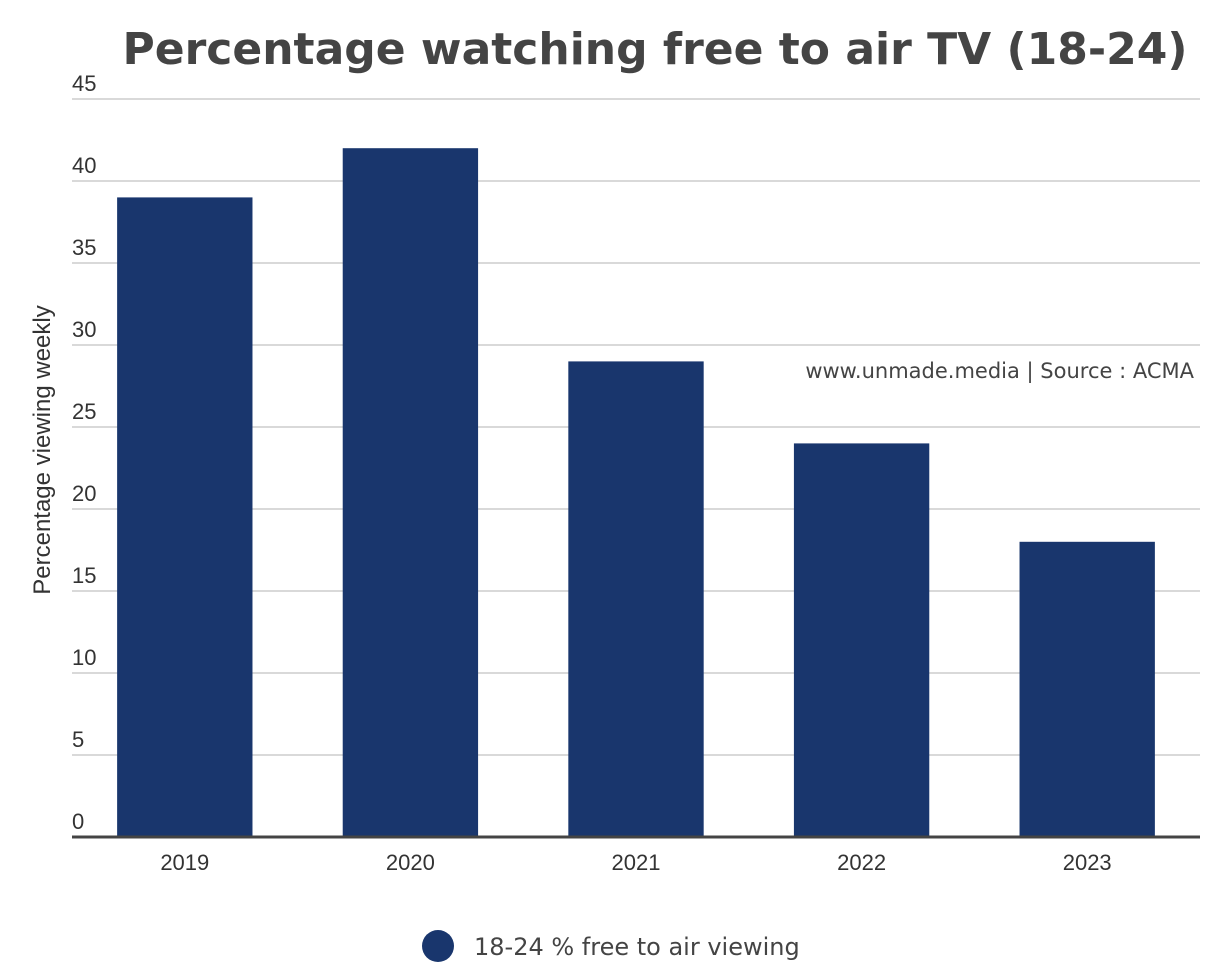 This screenshot has width=1230, height=979. What do you see at coordinates (438, 946) in the screenshot?
I see `legend-marker` at bounding box center [438, 946].